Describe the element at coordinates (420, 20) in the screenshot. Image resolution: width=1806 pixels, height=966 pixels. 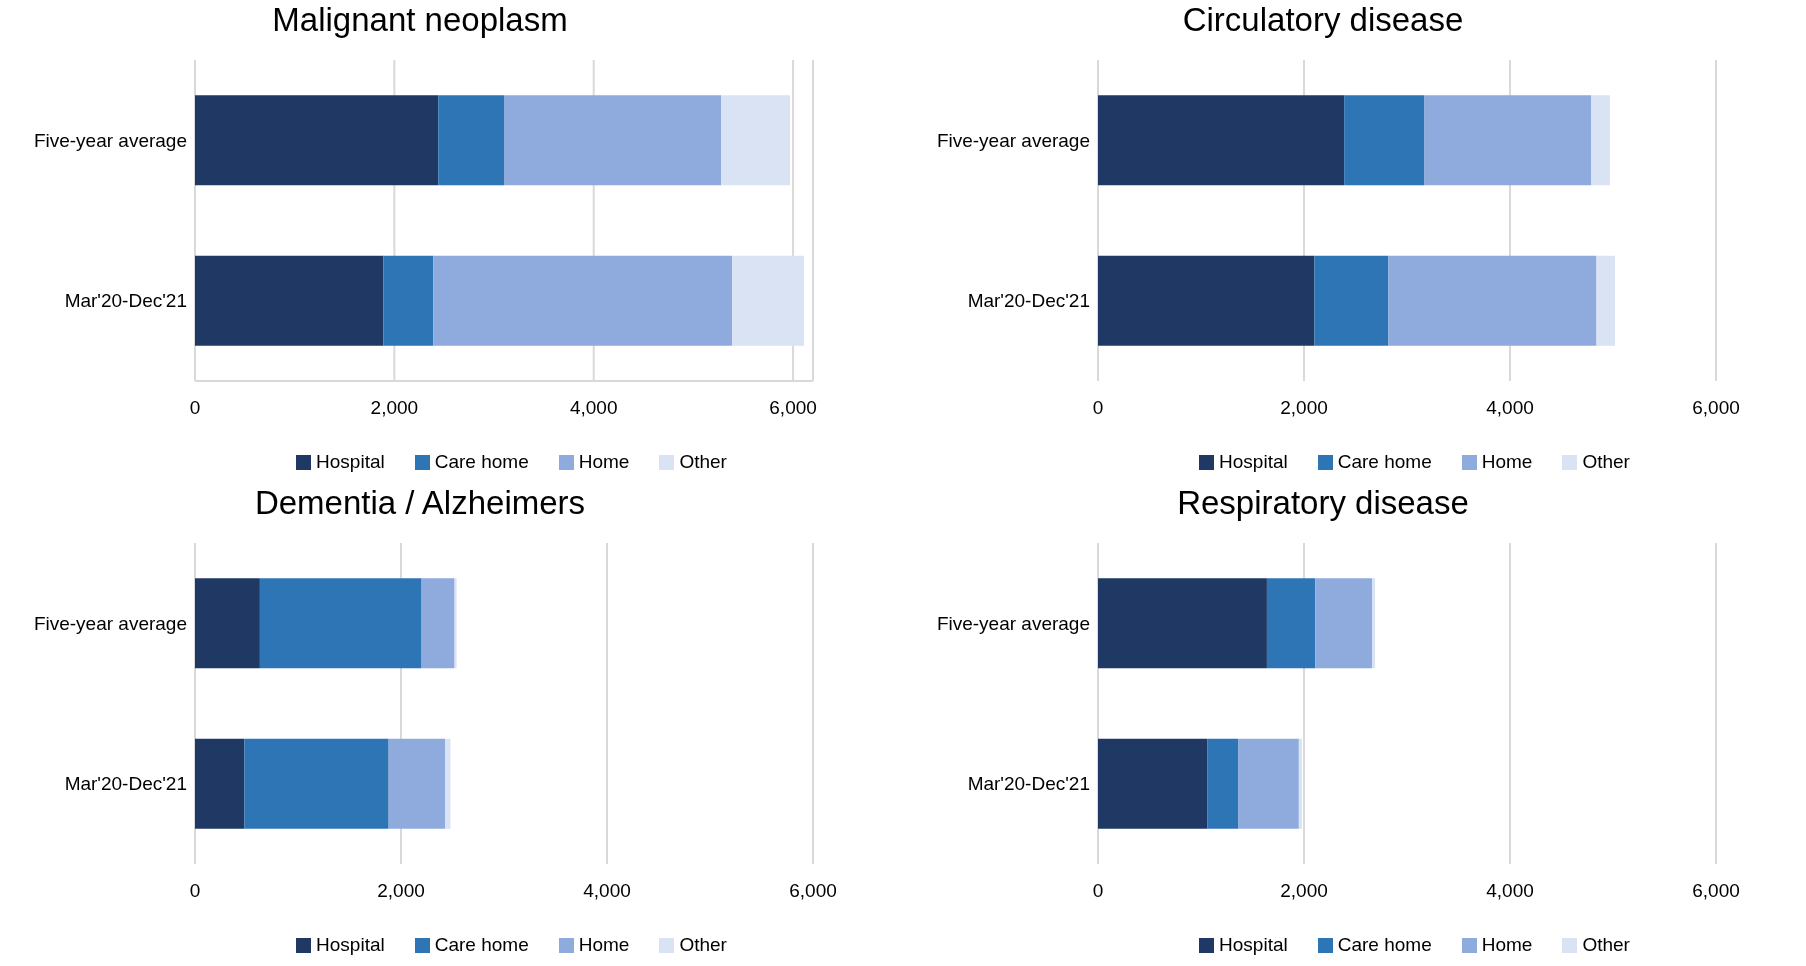
I see `chart-title: Malignant neoplasm` at that location.